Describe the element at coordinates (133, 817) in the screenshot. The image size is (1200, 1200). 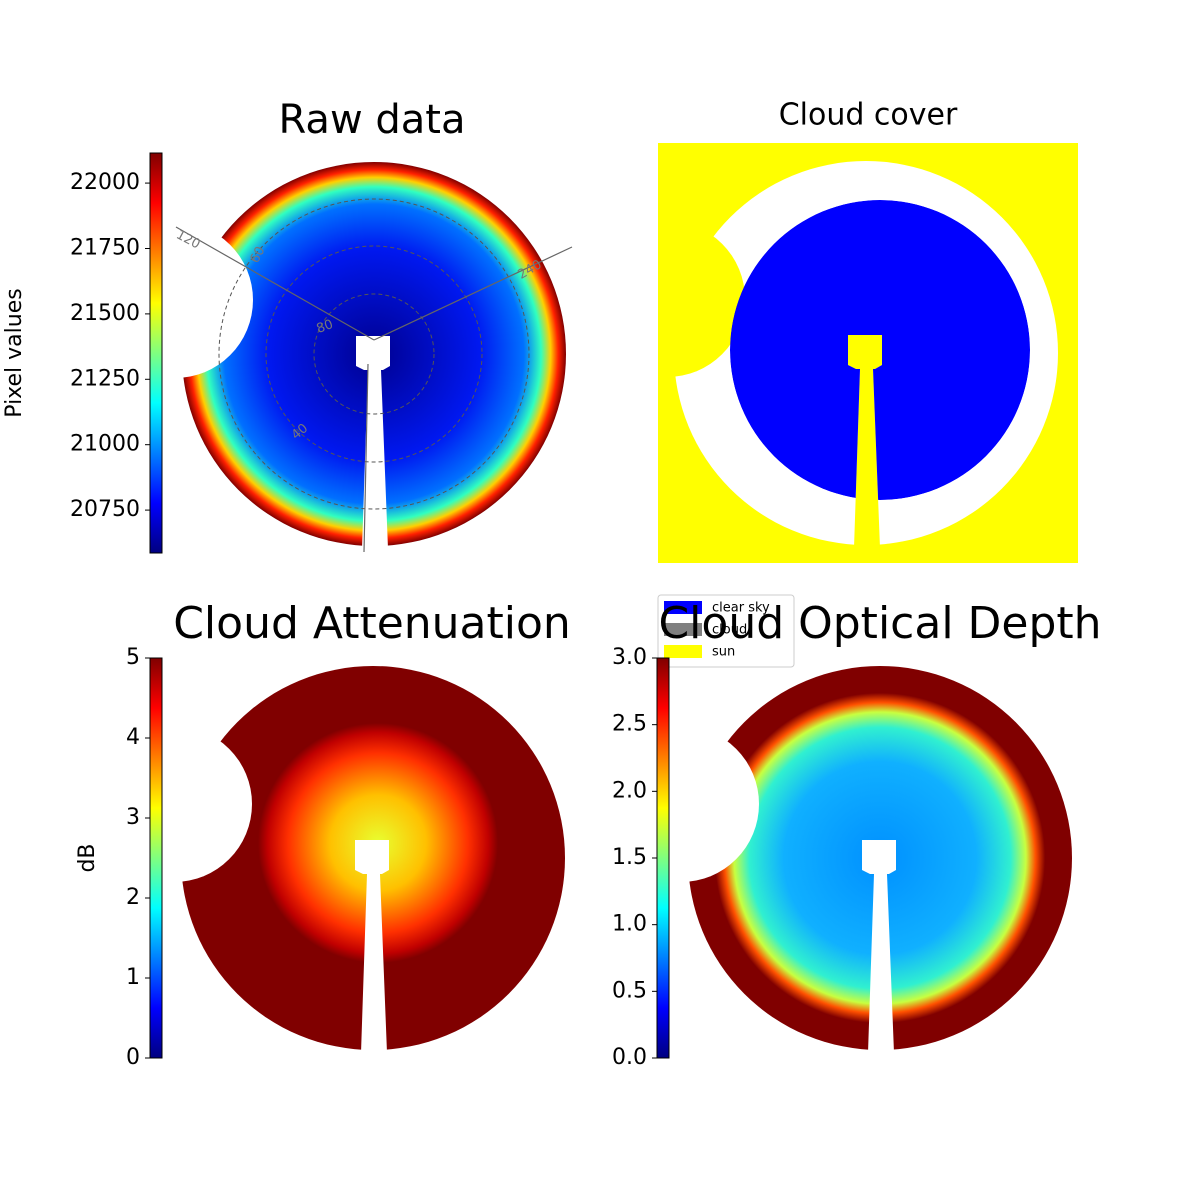
I see `colorbar-tick-label: 3` at that location.